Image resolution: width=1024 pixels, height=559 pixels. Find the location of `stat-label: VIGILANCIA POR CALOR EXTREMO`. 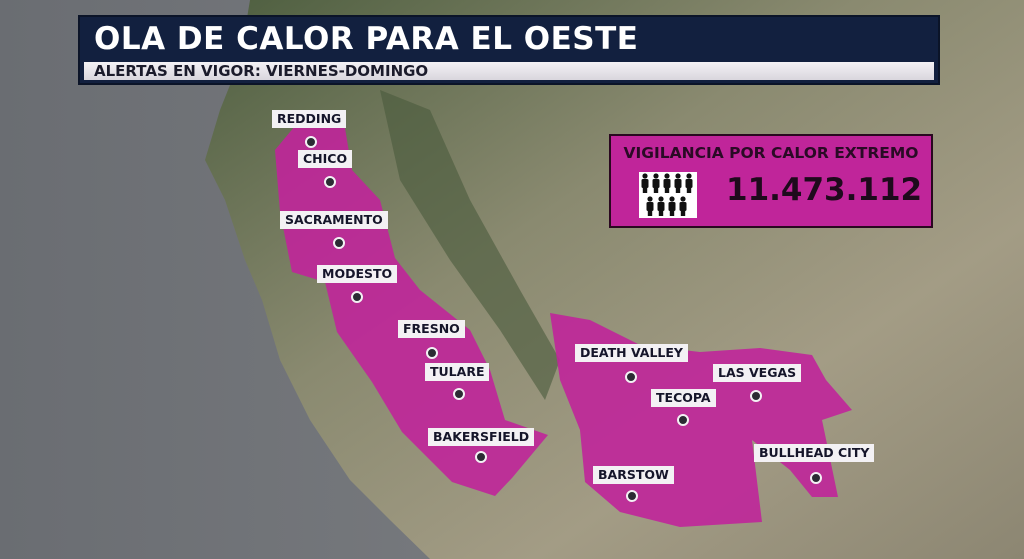

stat-label: VIGILANCIA POR CALOR EXTREMO is located at coordinates (771, 153).